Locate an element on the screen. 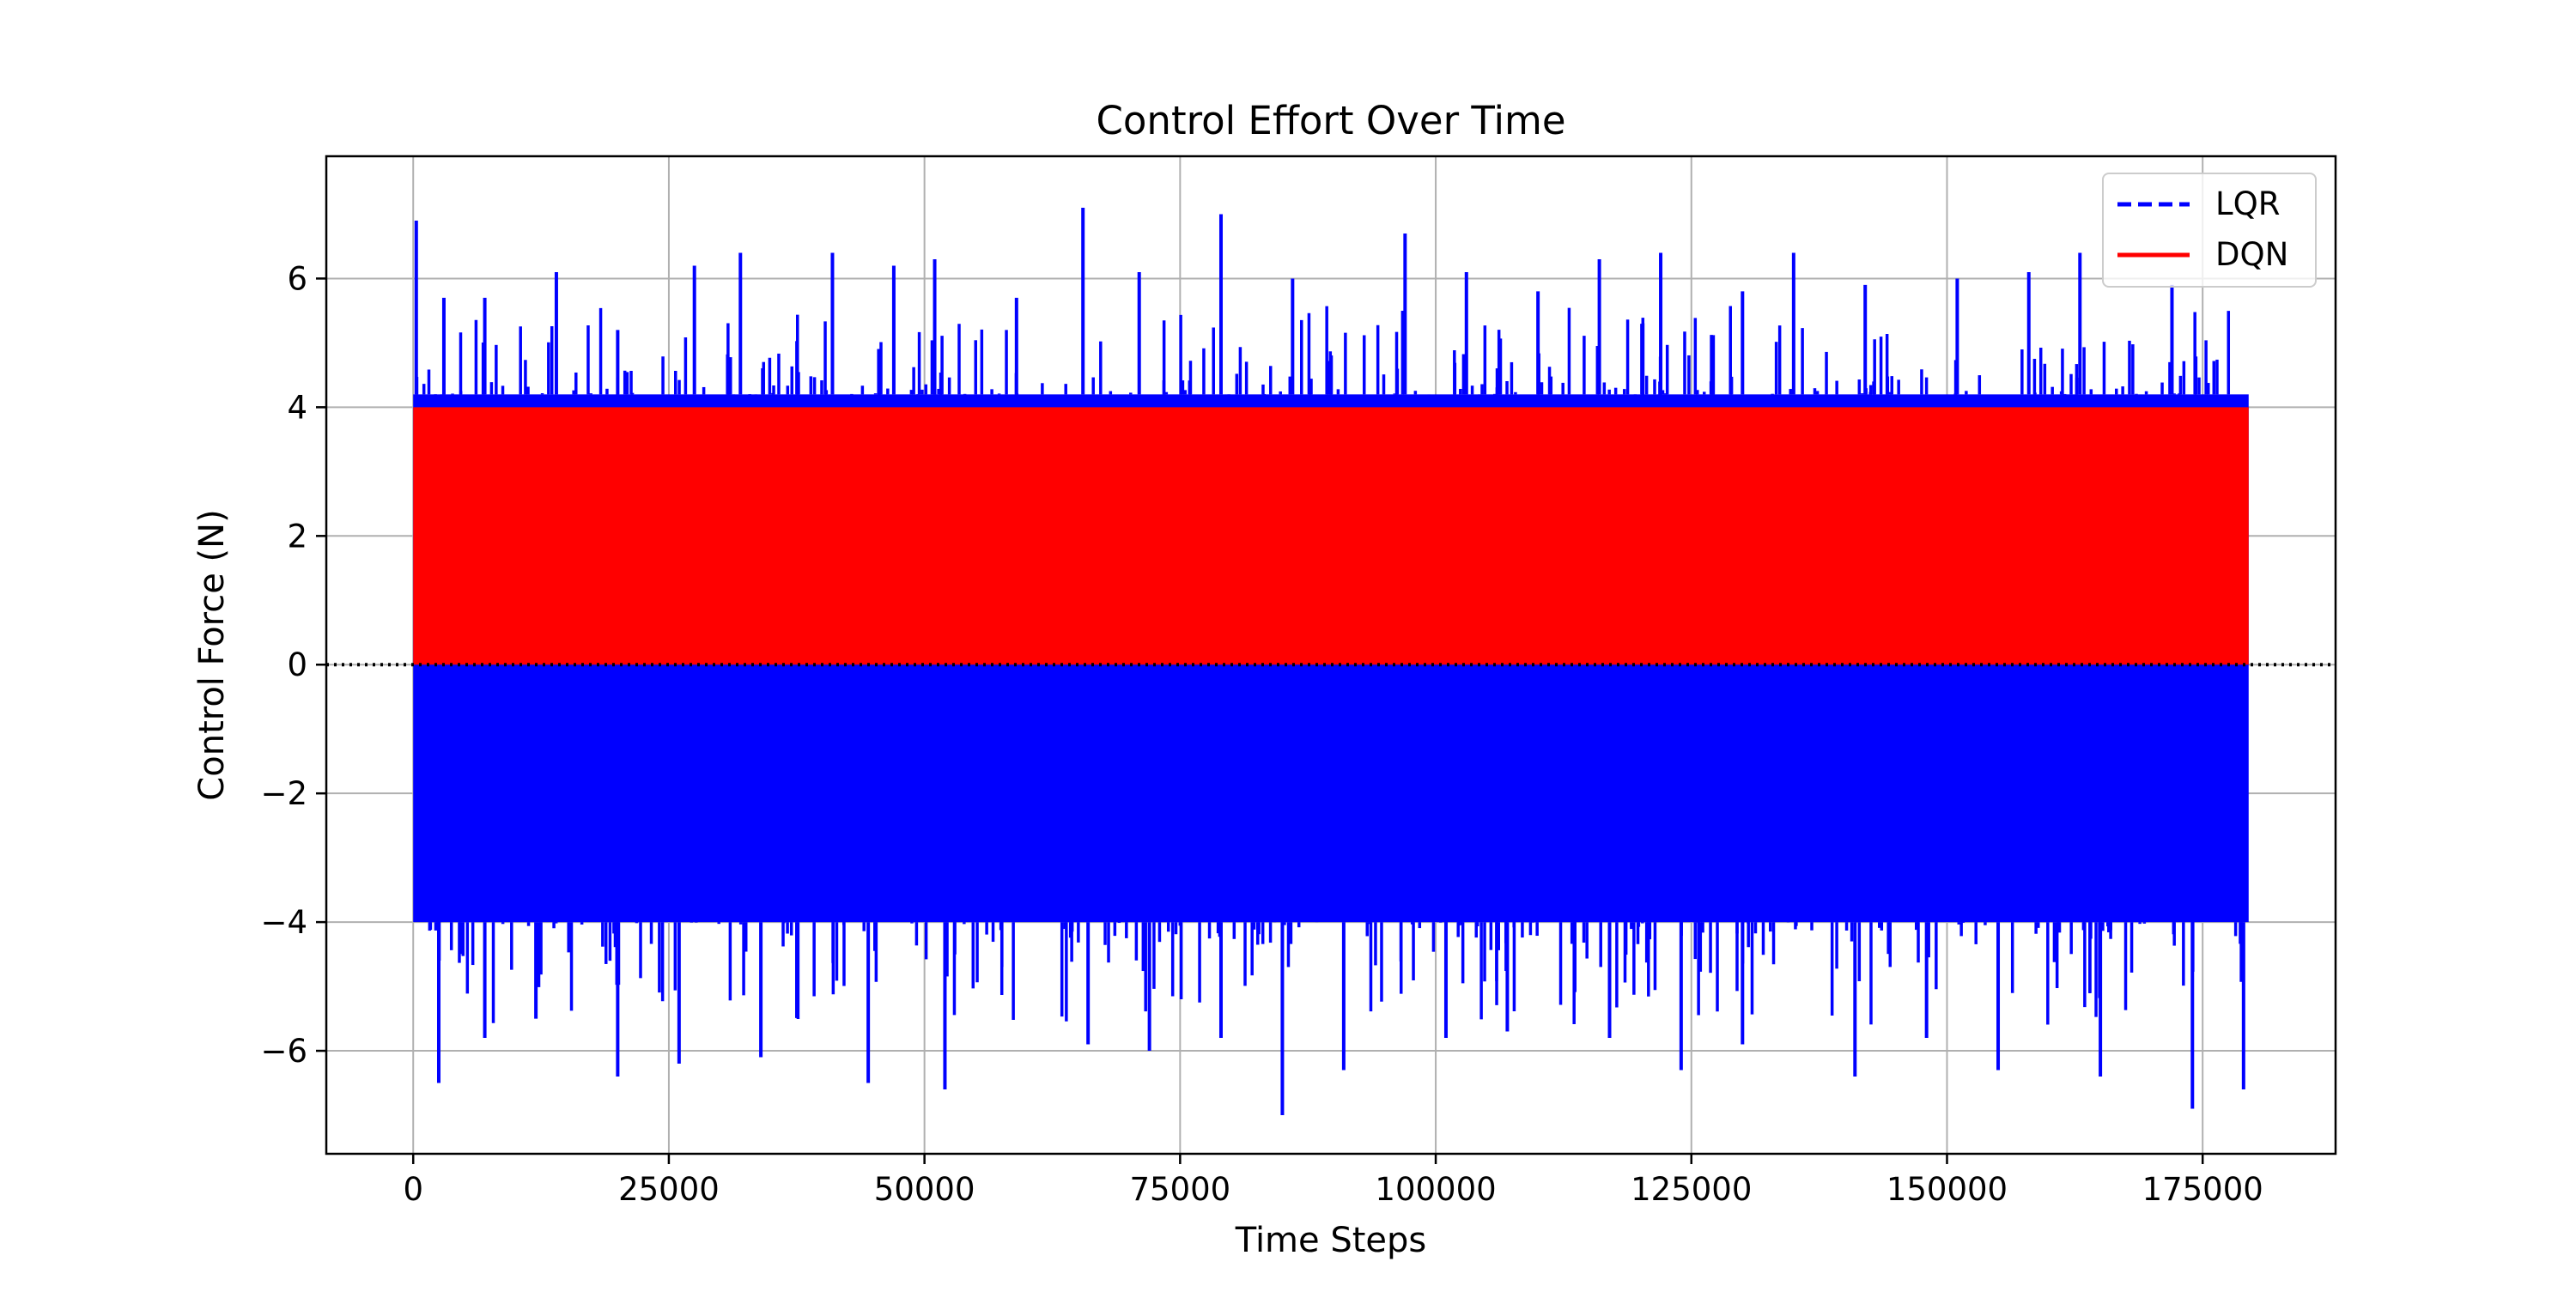  y-tick-label-2: −2 is located at coordinates (283, 793).